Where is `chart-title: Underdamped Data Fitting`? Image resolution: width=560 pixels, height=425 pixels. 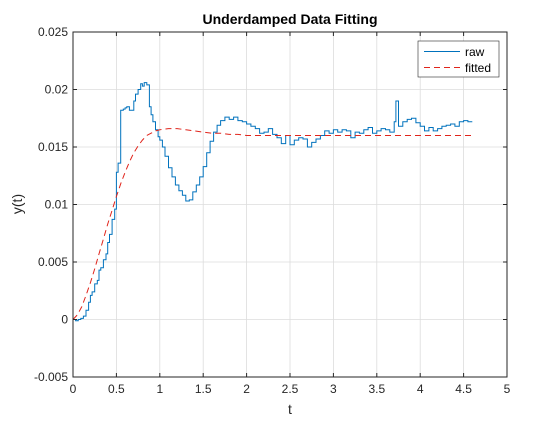
chart-title: Underdamped Data Fitting is located at coordinates (289, 19).